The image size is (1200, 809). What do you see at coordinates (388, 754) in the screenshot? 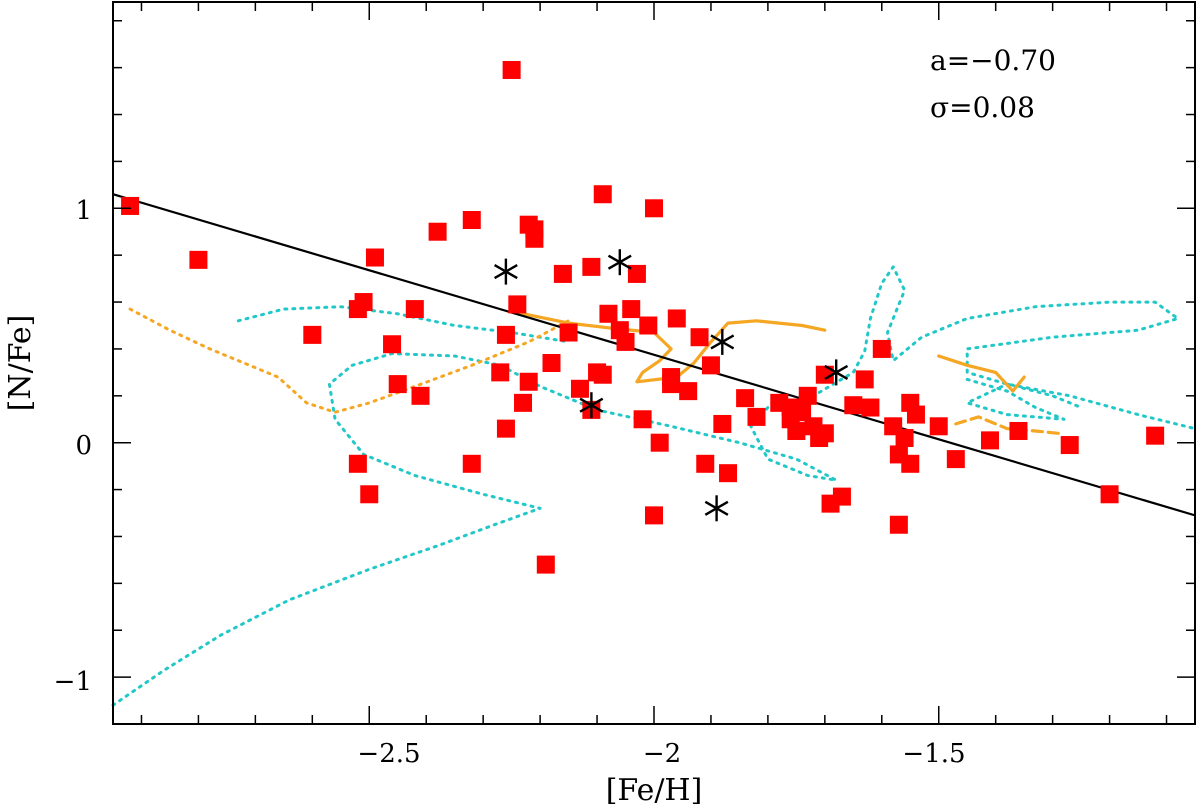
I see `x-tick-label: −2.5` at bounding box center [388, 754].